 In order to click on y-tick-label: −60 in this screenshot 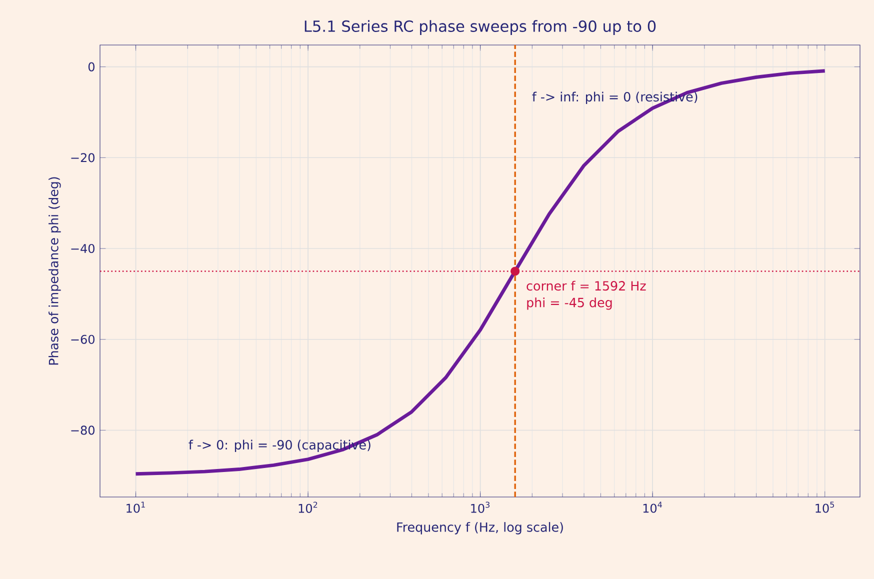, I will do `click(82, 339)`.